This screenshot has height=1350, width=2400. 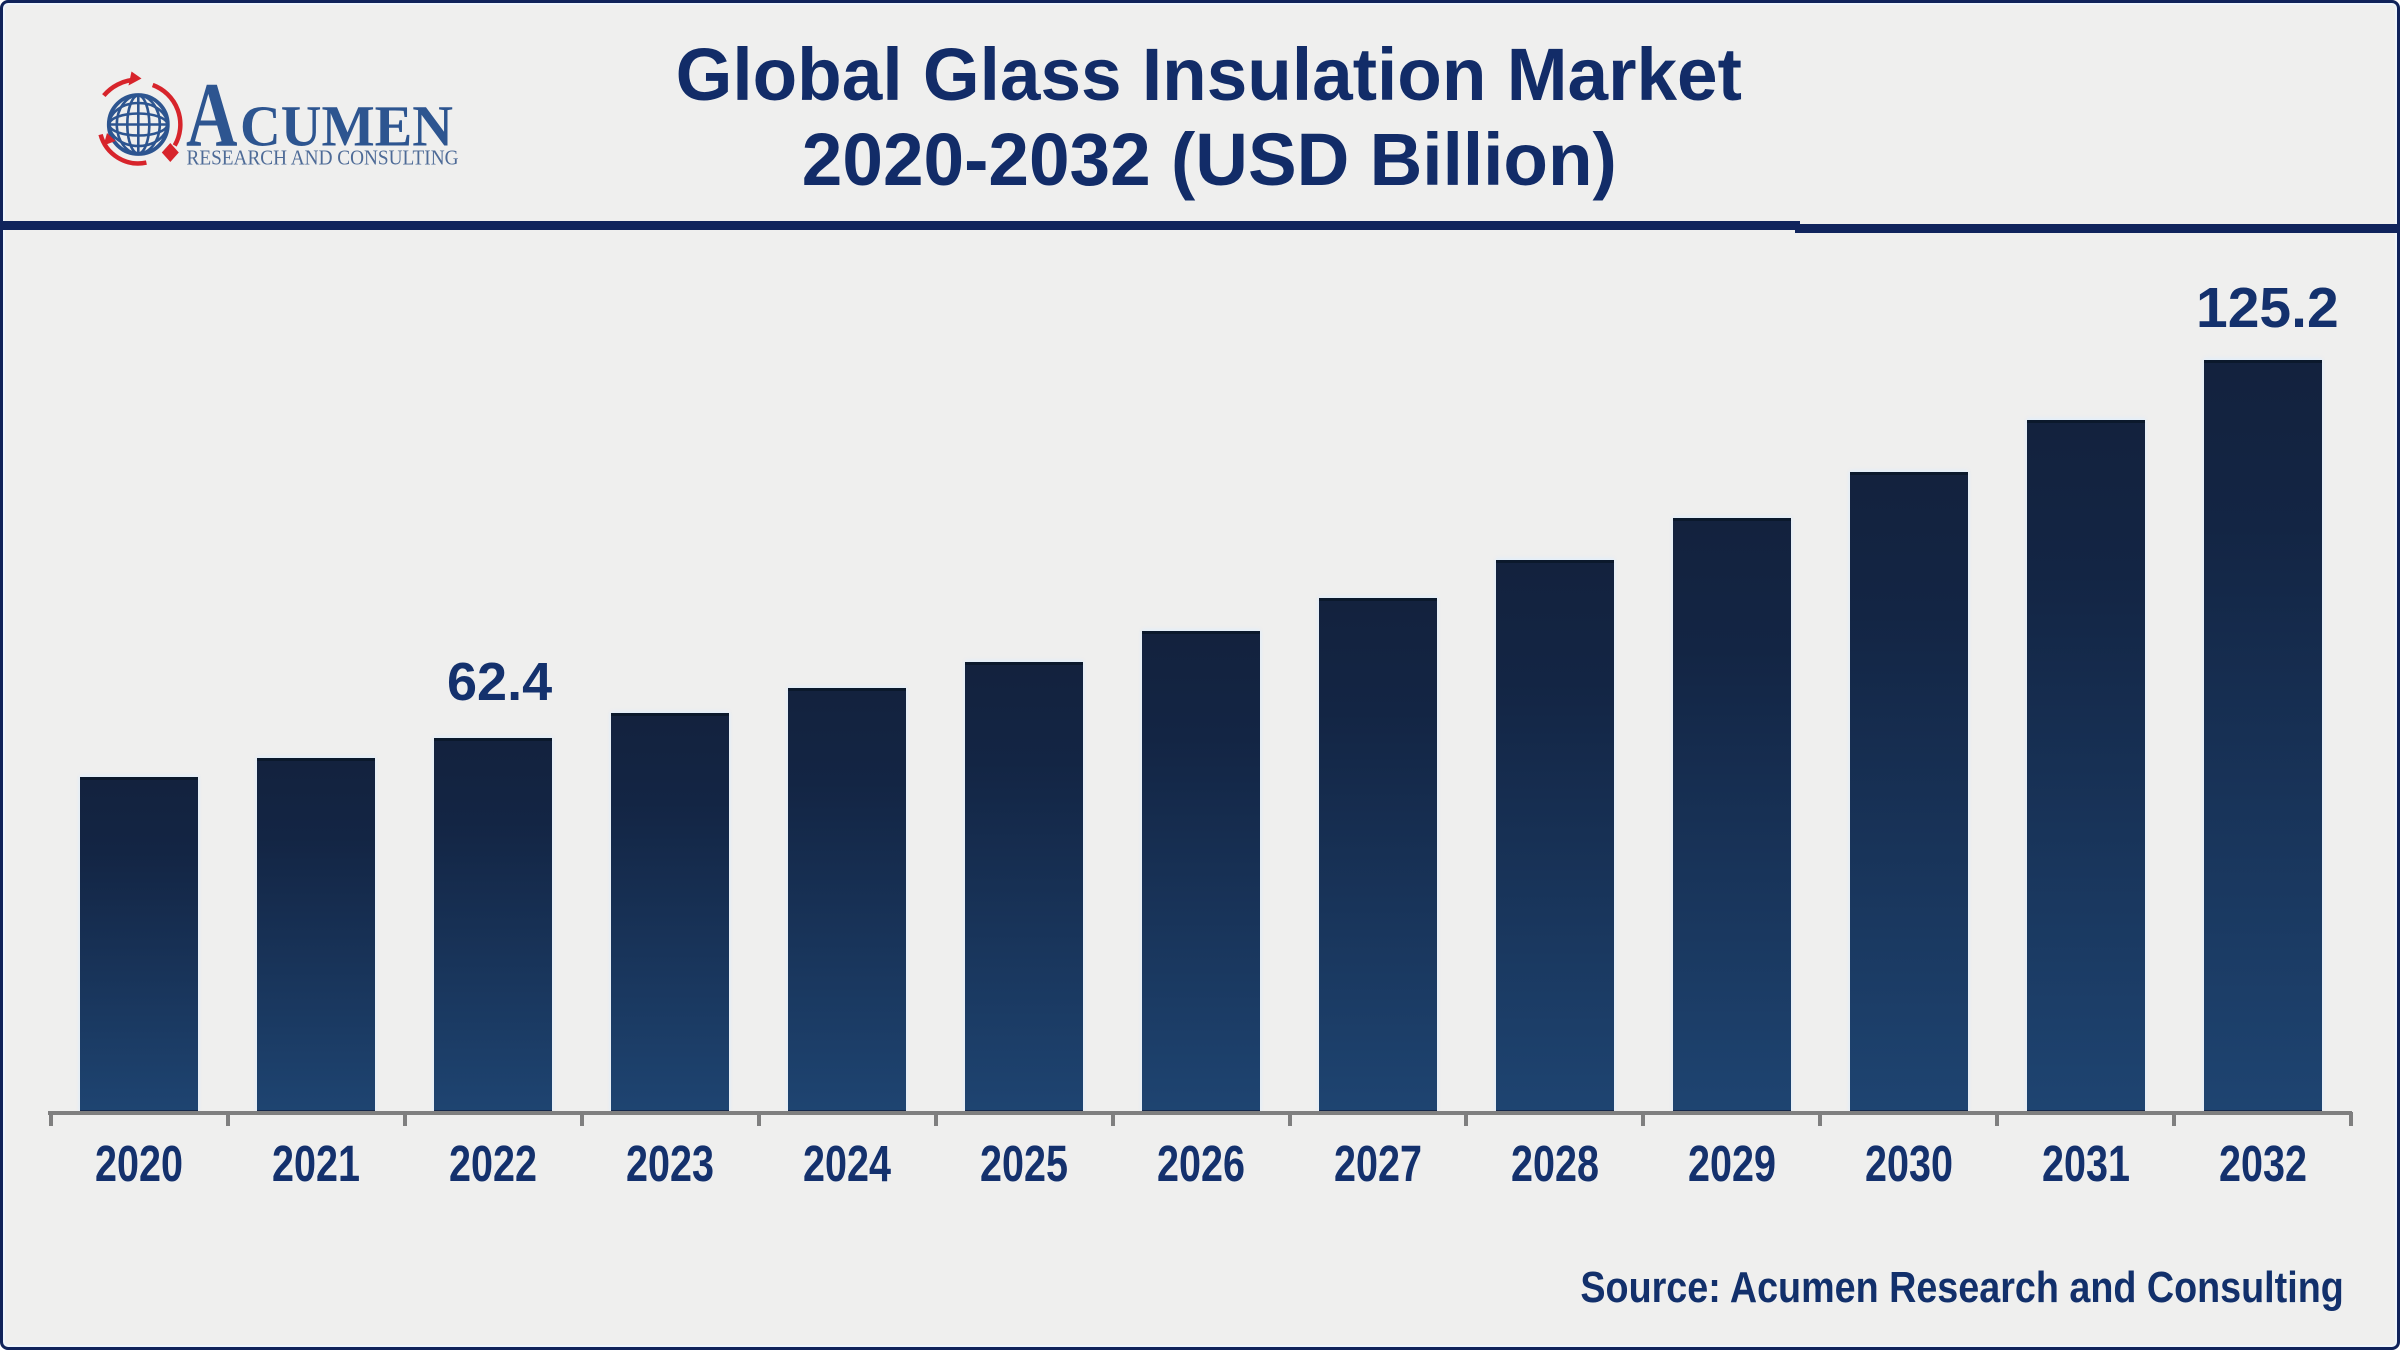 What do you see at coordinates (323, 158) in the screenshot?
I see `svg-text: RESEARCH AND CONSULTING` at bounding box center [323, 158].